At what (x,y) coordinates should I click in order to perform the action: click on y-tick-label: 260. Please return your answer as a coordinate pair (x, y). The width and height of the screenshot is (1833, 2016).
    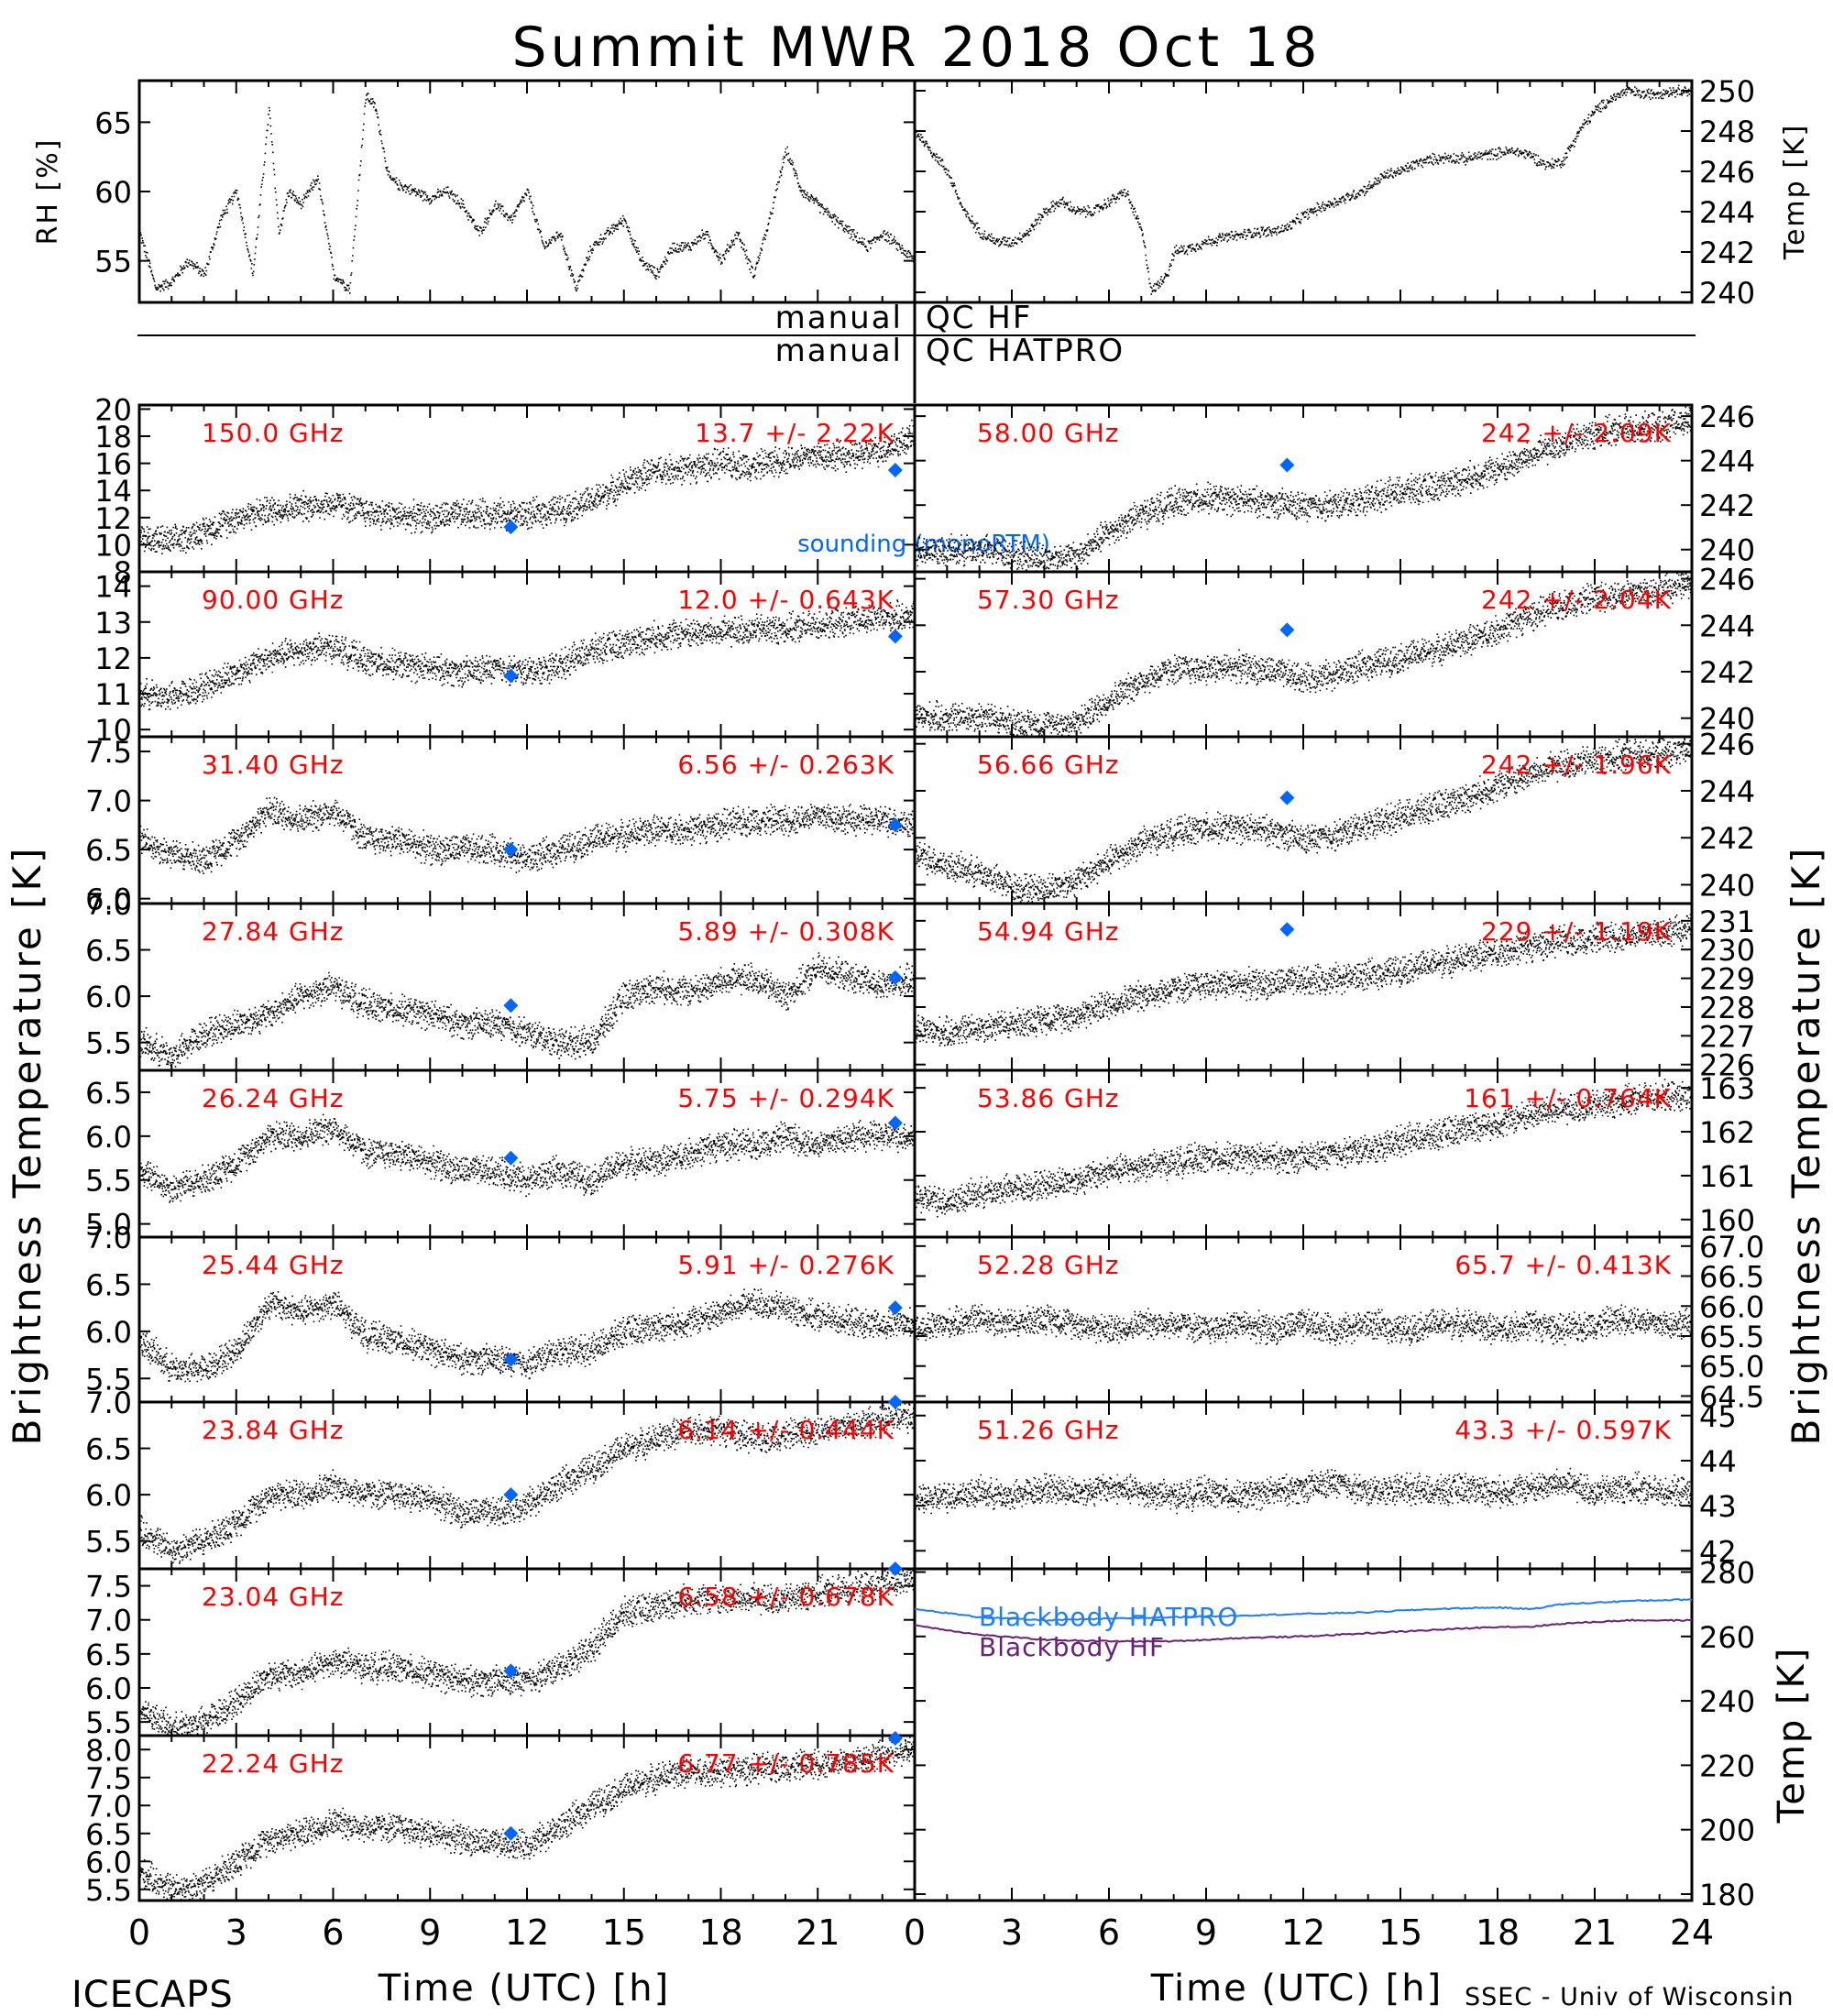
    Looking at the image, I should click on (1727, 1637).